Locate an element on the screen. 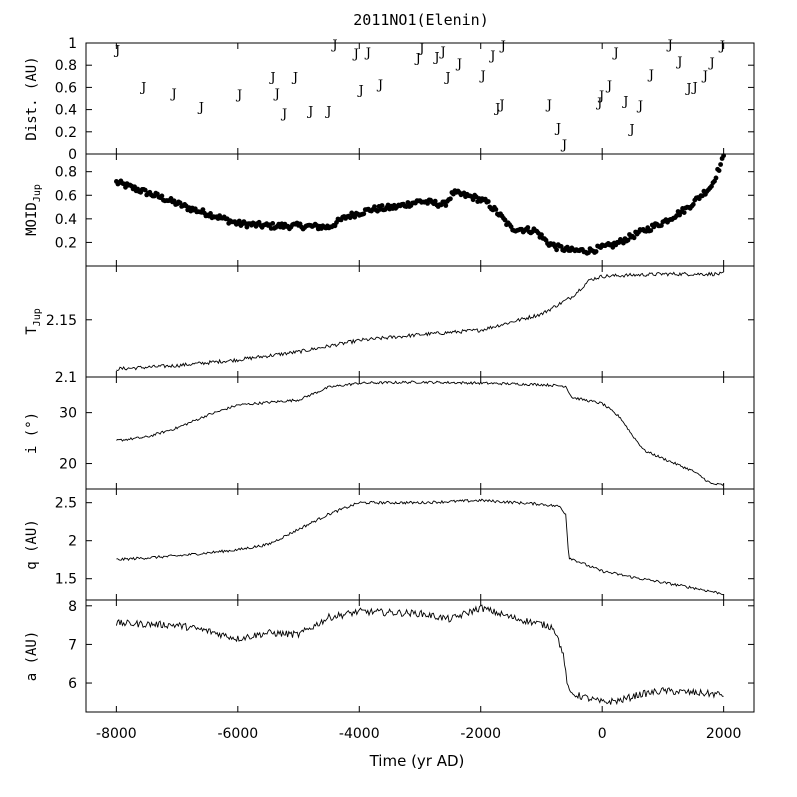 This screenshot has width=797, height=797. y-tick-label: 1.5 is located at coordinates (66, 580).